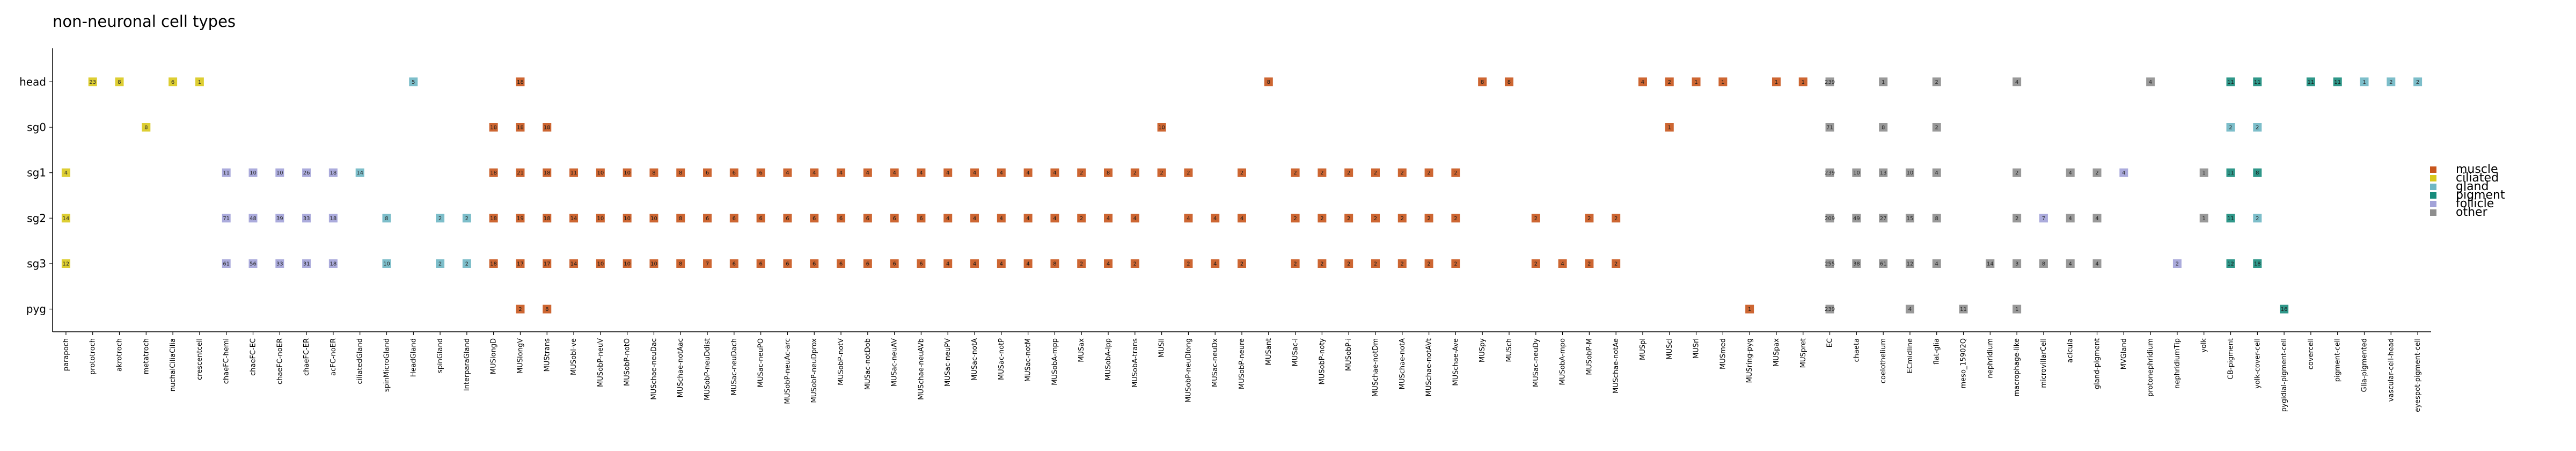  What do you see at coordinates (66, 354) in the screenshot?
I see `column-label: parapoch` at bounding box center [66, 354].